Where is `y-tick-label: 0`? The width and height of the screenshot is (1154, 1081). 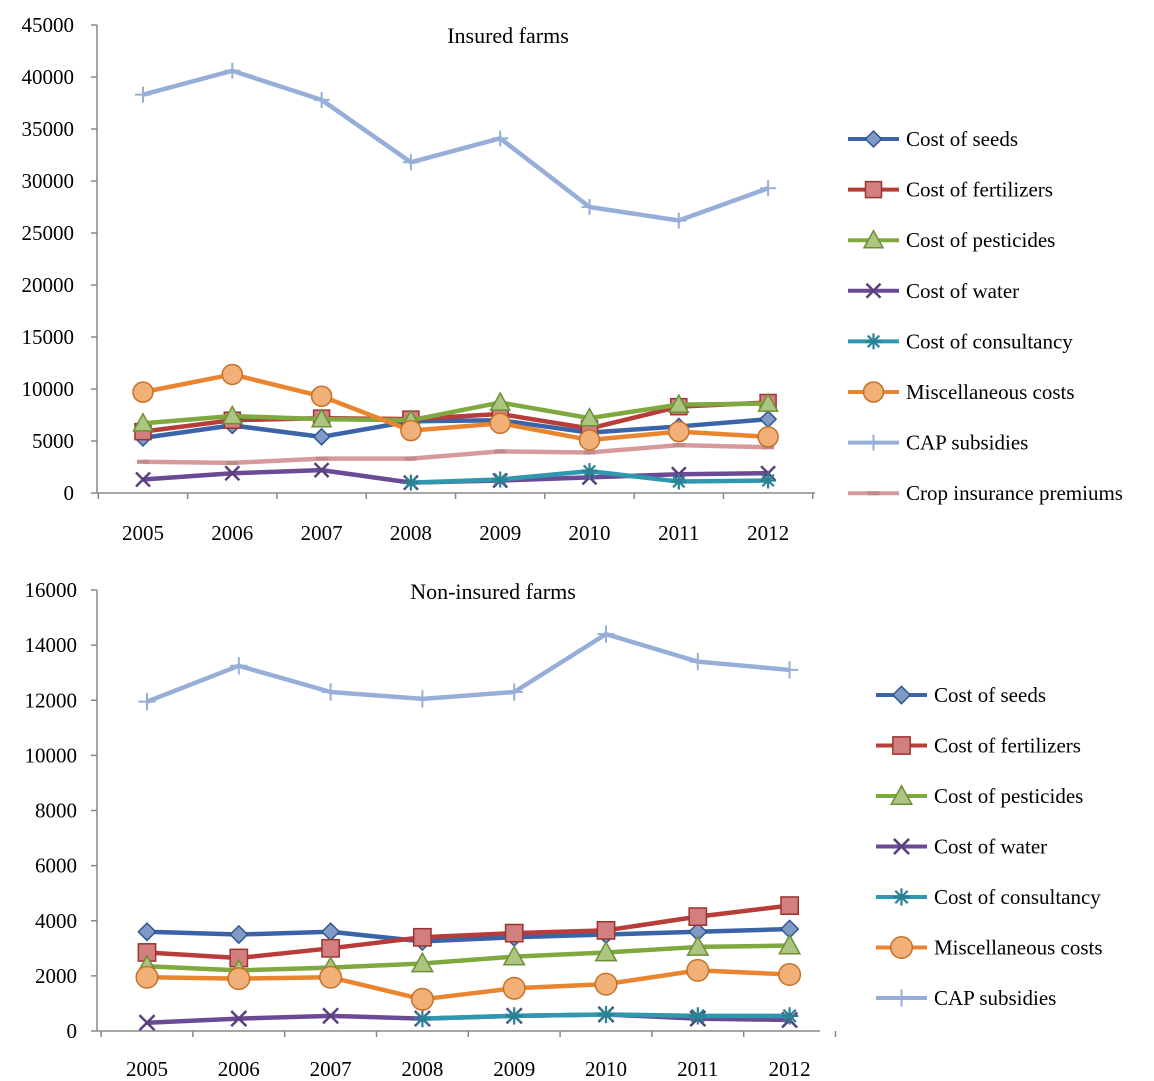 y-tick-label: 0 is located at coordinates (72, 1031).